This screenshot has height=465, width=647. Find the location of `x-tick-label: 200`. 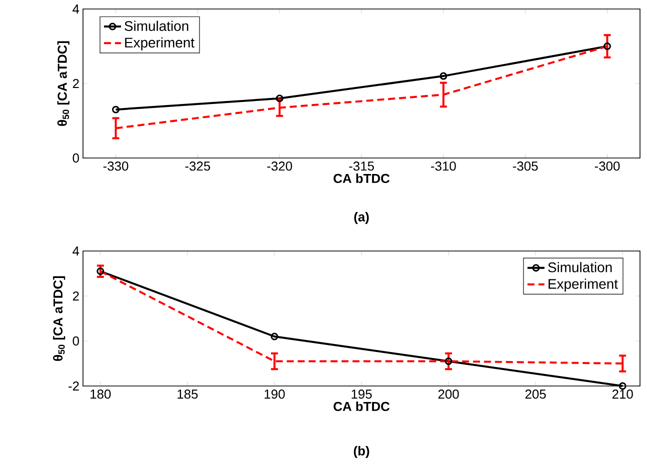

x-tick-label: 200 is located at coordinates (448, 394).